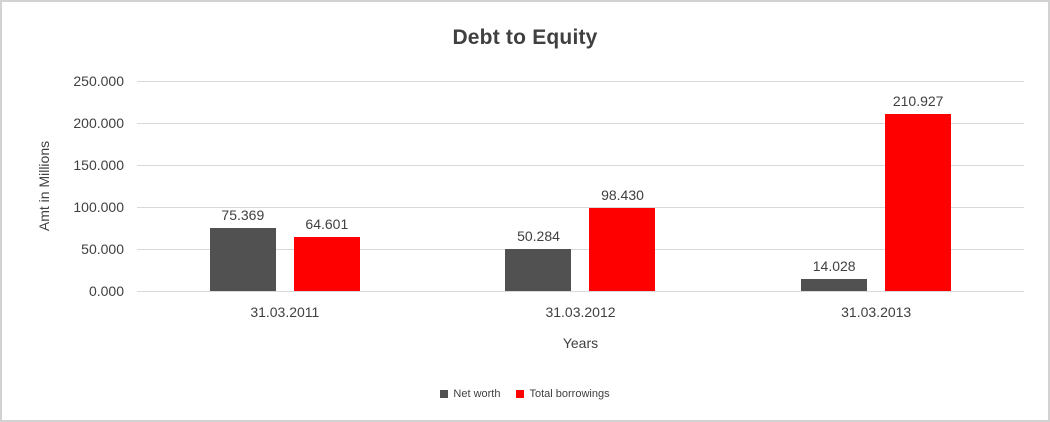 The image size is (1050, 422). What do you see at coordinates (98, 207) in the screenshot?
I see `y-tick-label: 100.000` at bounding box center [98, 207].